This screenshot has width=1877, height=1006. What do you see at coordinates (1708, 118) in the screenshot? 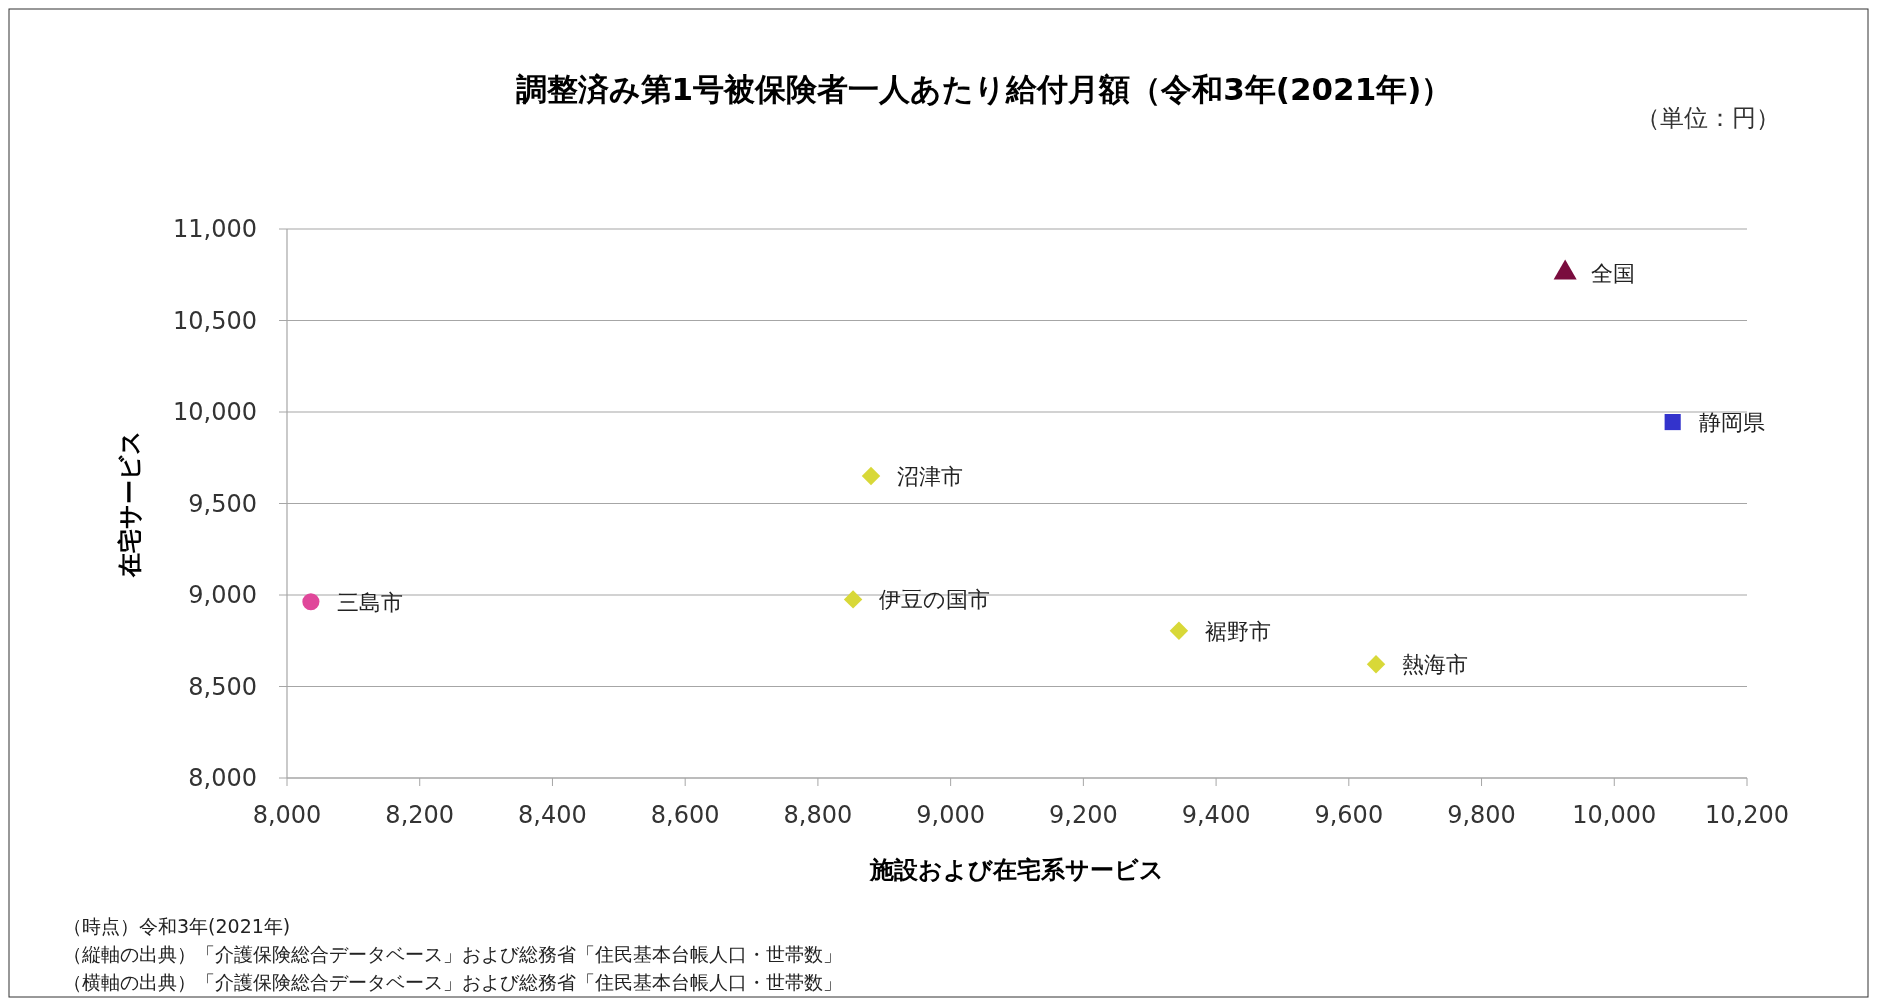
I see `text: （単位：円）` at bounding box center [1708, 118].